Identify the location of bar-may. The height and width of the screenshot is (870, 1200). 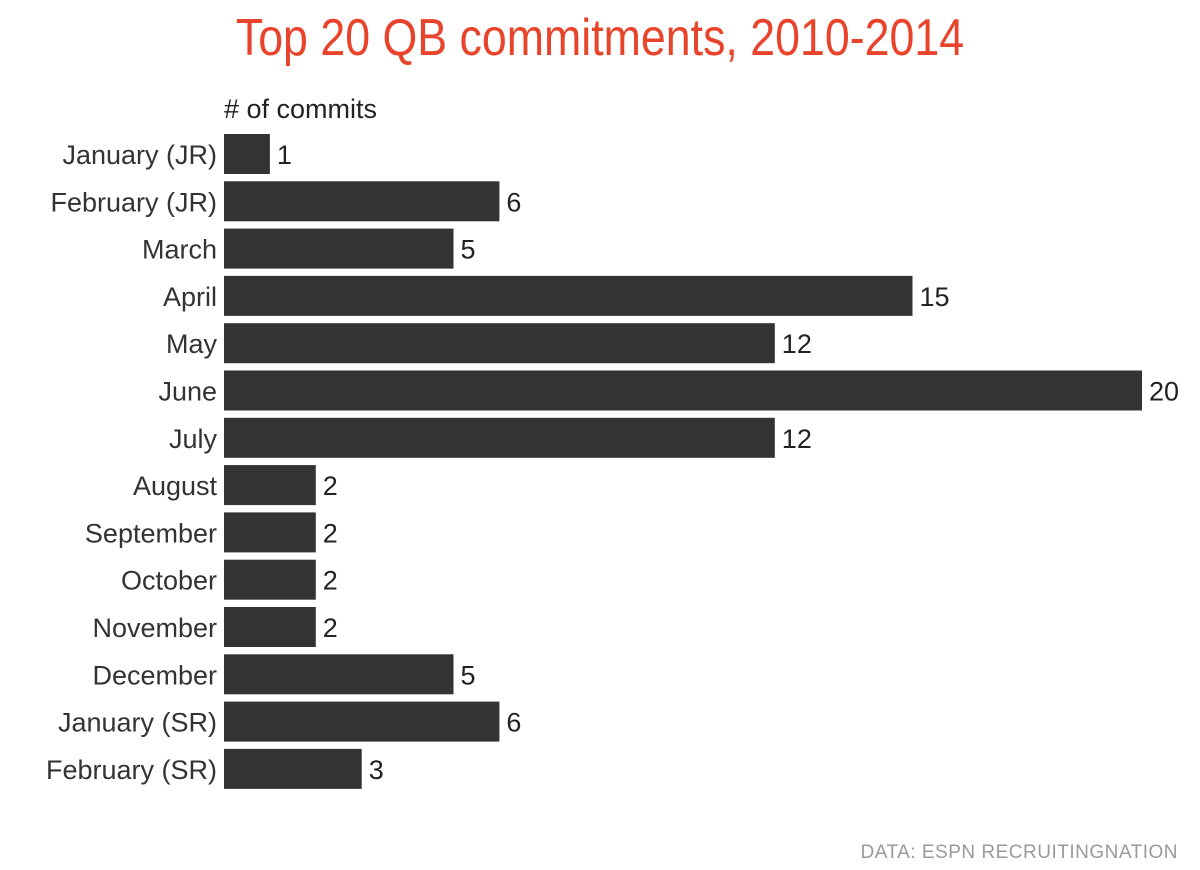
(499, 343).